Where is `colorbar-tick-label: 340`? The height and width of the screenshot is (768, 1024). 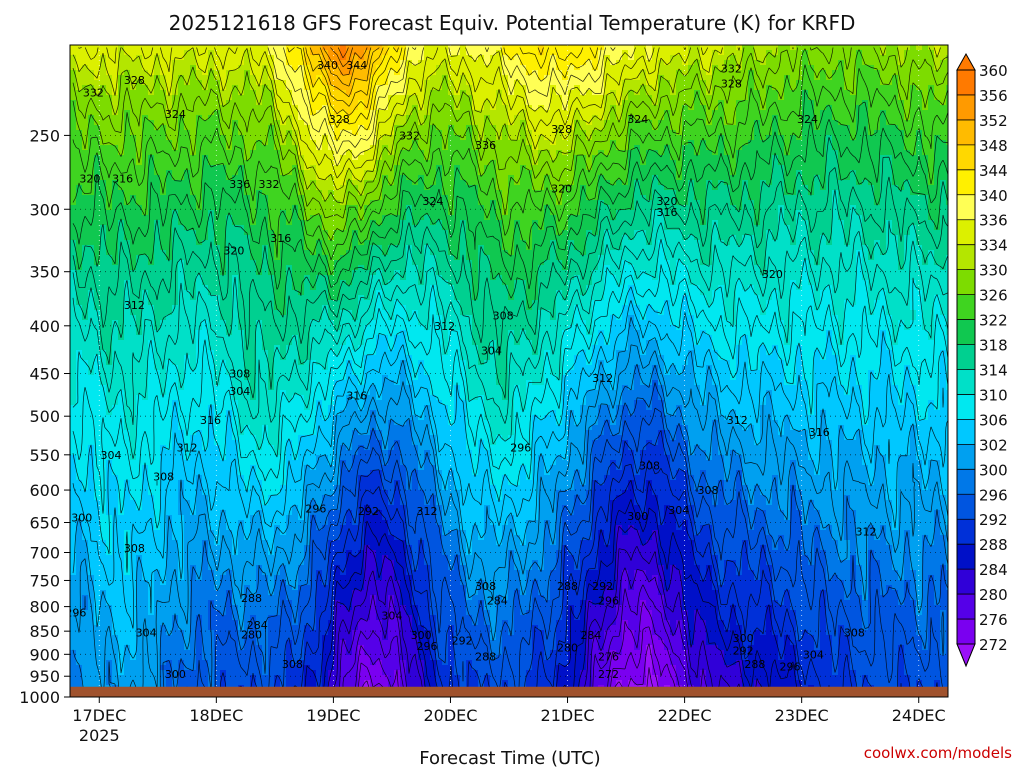 colorbar-tick-label: 340 is located at coordinates (993, 196).